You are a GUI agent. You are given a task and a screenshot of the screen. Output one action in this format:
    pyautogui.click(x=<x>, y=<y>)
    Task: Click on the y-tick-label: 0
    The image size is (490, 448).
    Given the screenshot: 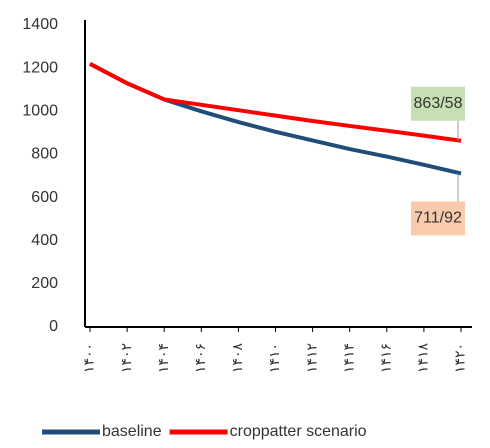 What is the action you would take?
    pyautogui.click(x=53, y=326)
    